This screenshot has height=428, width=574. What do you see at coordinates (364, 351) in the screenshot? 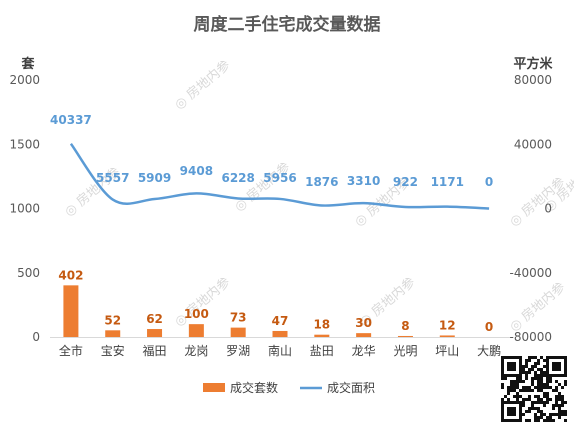
I see `x-tick-label: 龙华` at bounding box center [364, 351].